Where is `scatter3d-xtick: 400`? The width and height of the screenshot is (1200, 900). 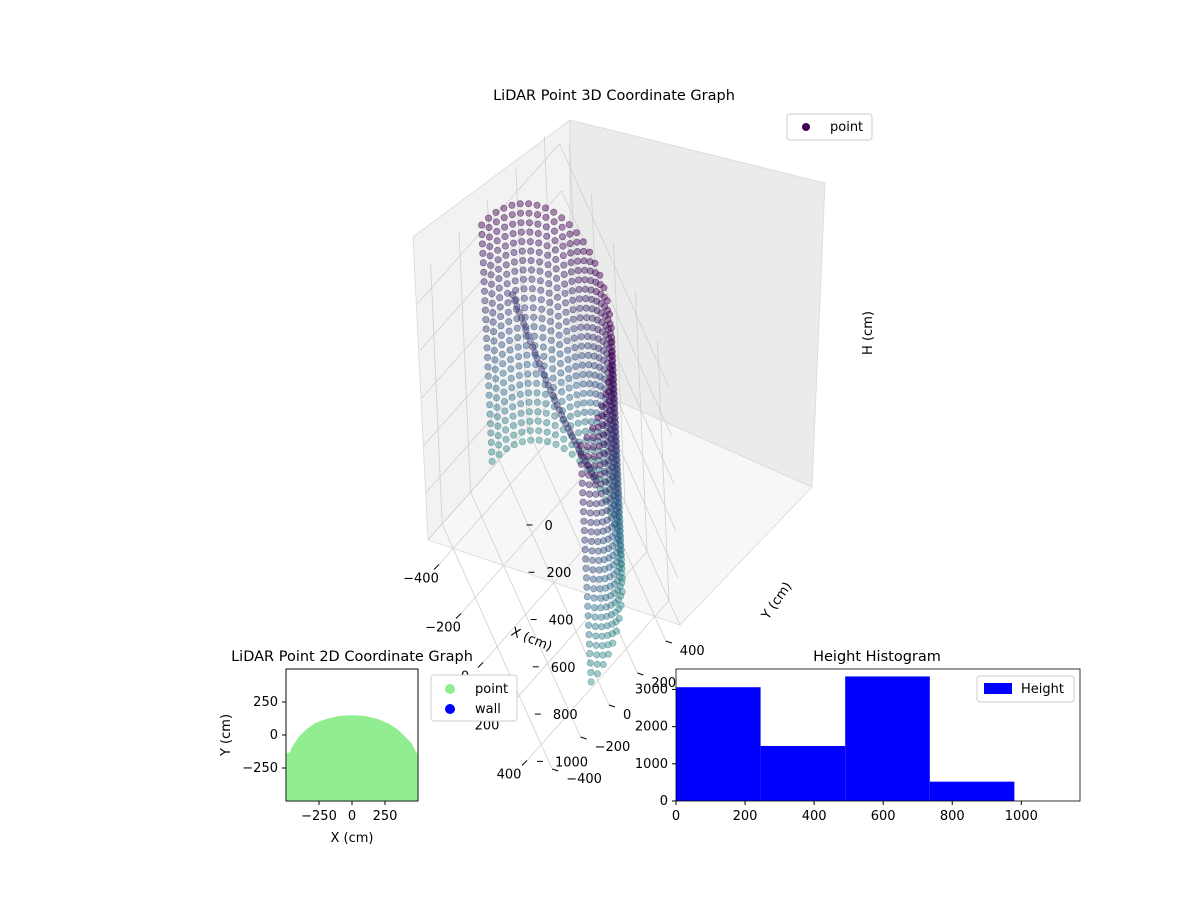 scatter3d-xtick: 400 is located at coordinates (509, 775).